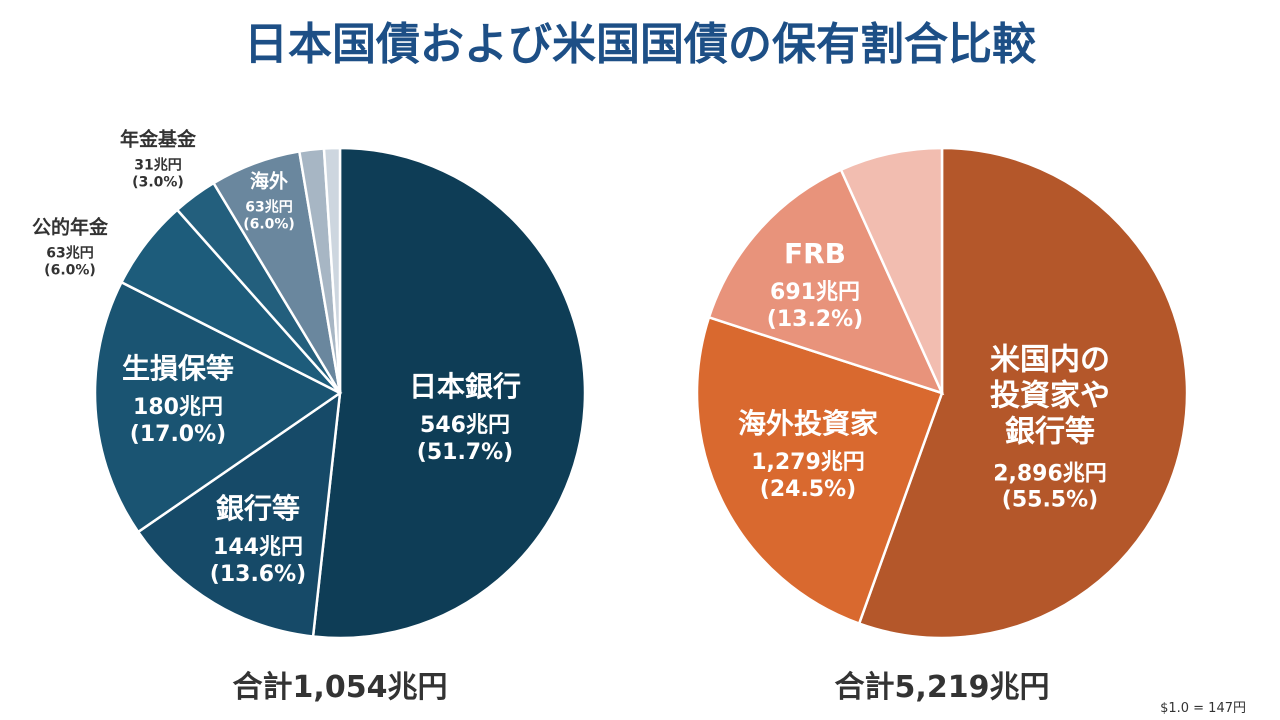 The width and height of the screenshot is (1280, 720). What do you see at coordinates (178, 368) in the screenshot?
I see `category-label: 生損保等` at bounding box center [178, 368].